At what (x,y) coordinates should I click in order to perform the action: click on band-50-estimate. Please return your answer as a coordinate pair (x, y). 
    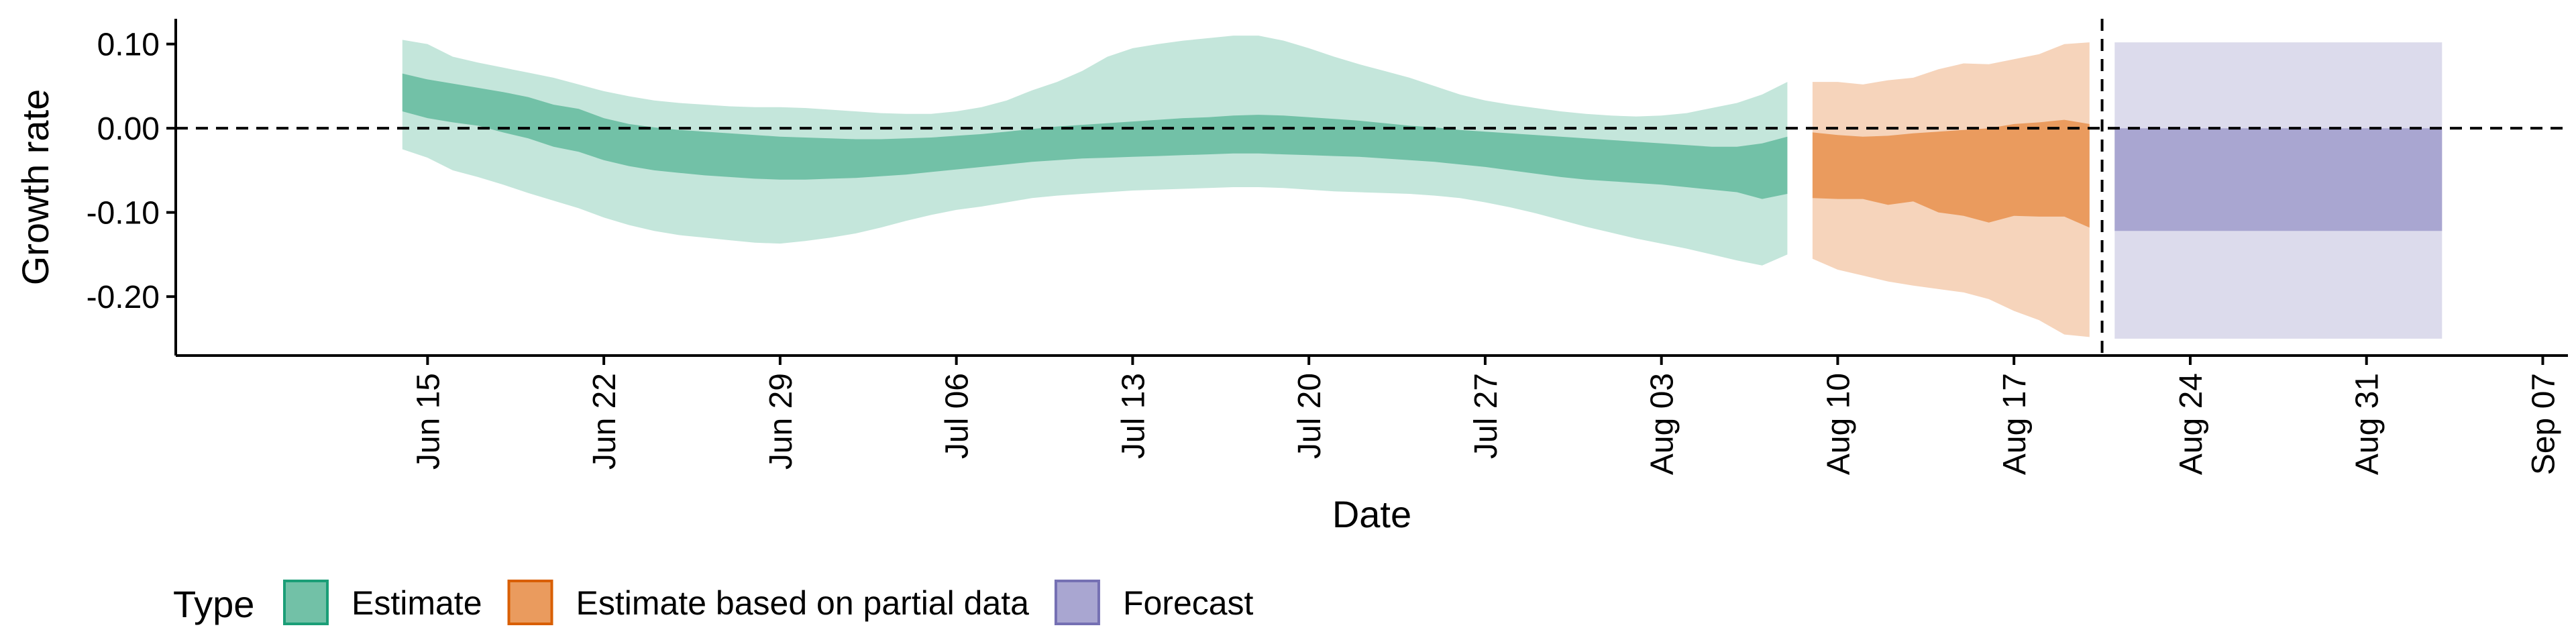
    Looking at the image, I should click on (1095, 136).